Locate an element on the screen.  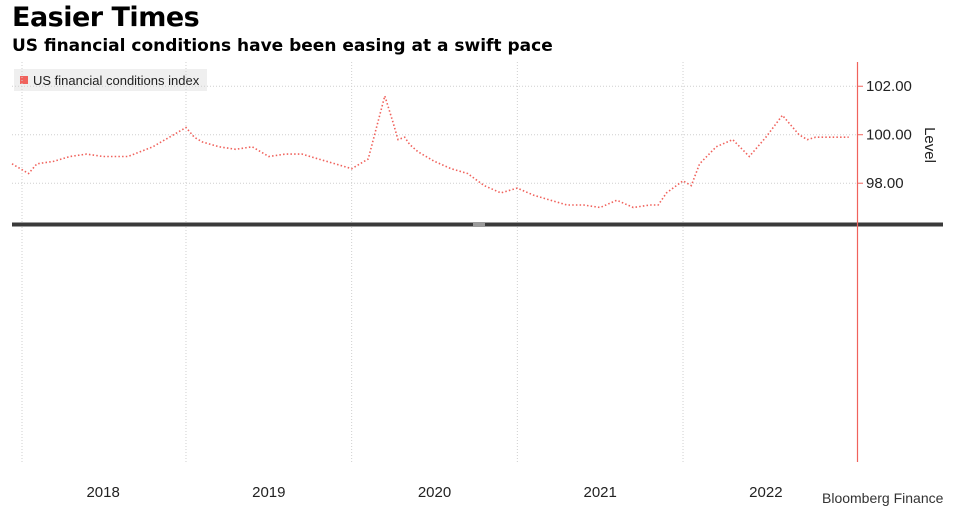
x-tick-label: 2018 is located at coordinates (102, 492).